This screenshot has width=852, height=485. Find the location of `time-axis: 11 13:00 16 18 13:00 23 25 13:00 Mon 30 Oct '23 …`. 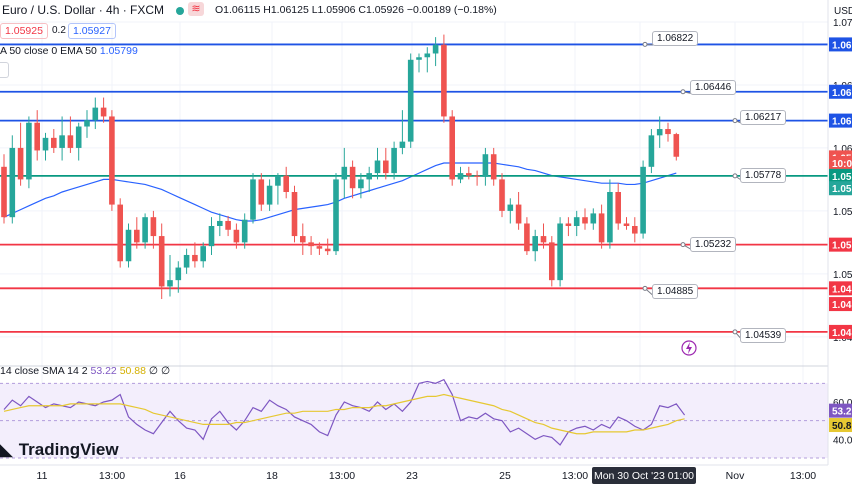

time-axis: 11 13:00 16 18 13:00 23 25 13:00 Mon 30 Oct '23 … is located at coordinates (414, 474).